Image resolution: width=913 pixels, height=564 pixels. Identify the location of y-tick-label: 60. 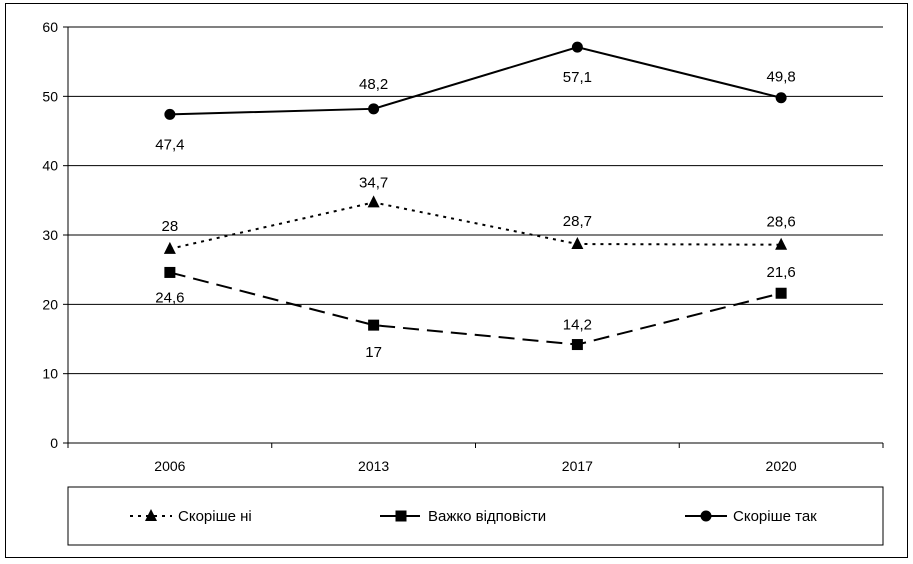
(50, 27).